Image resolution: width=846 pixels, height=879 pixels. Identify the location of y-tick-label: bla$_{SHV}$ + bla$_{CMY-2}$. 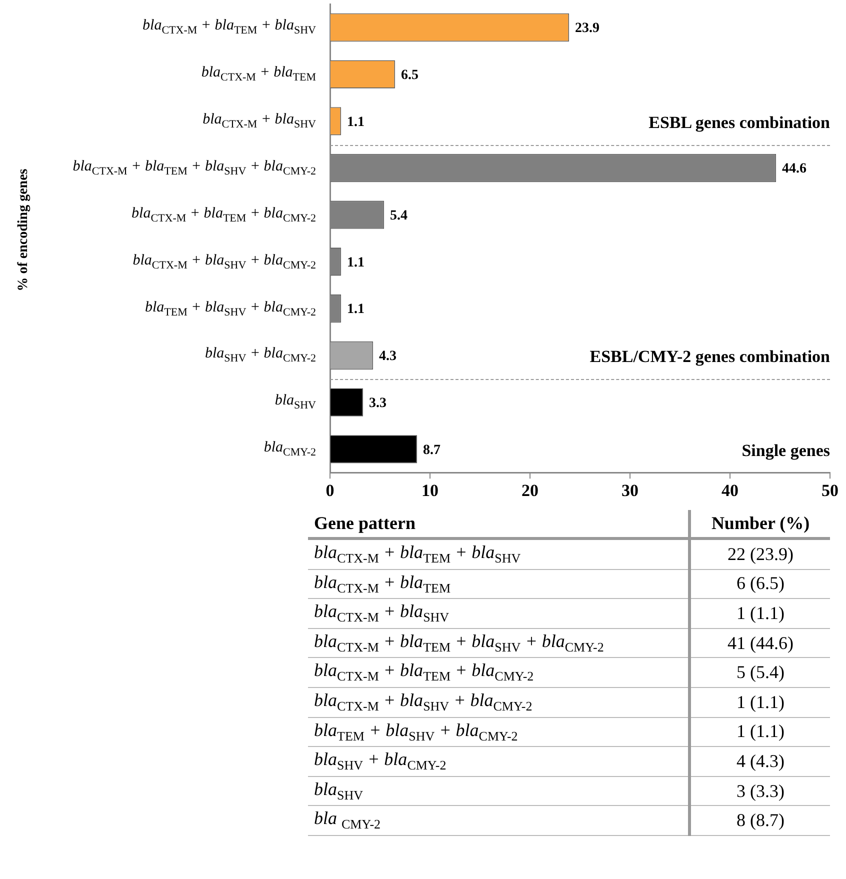
(260, 355).